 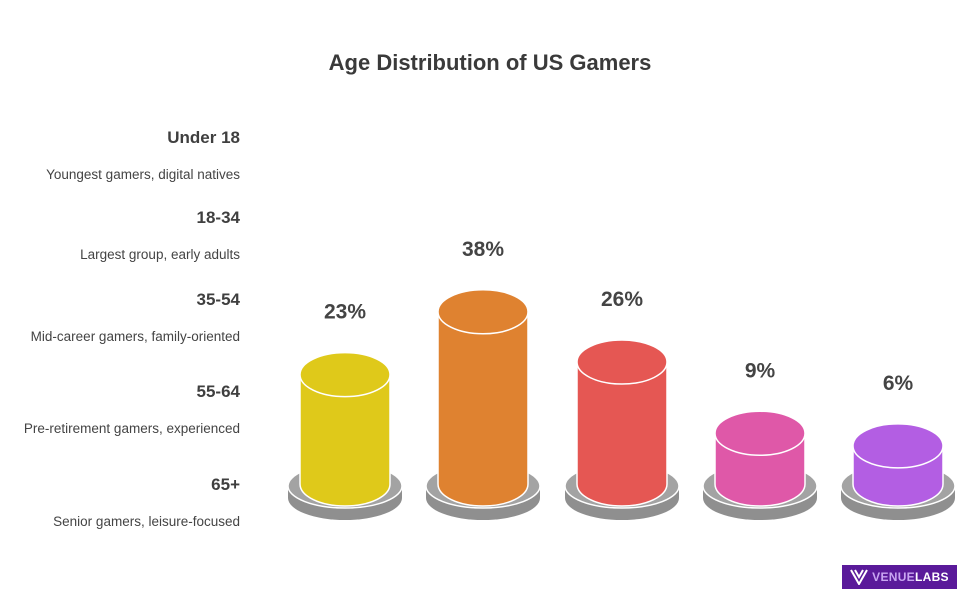 I want to click on value-label: 6%, so click(x=898, y=383).